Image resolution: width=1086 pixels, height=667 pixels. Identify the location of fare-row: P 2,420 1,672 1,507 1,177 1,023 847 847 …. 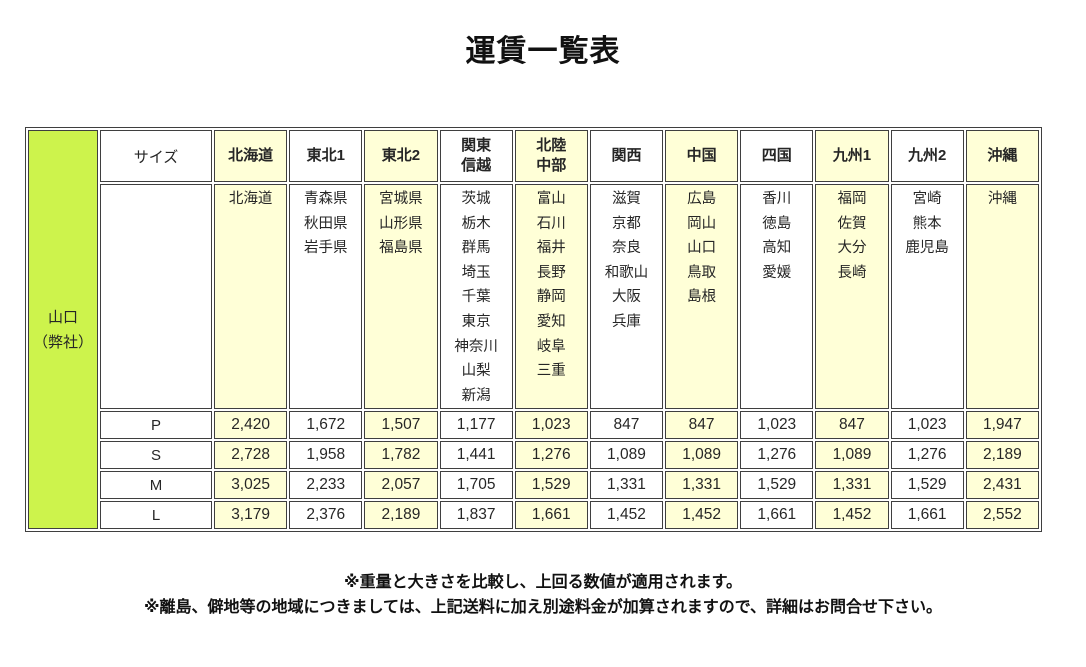
(533, 425).